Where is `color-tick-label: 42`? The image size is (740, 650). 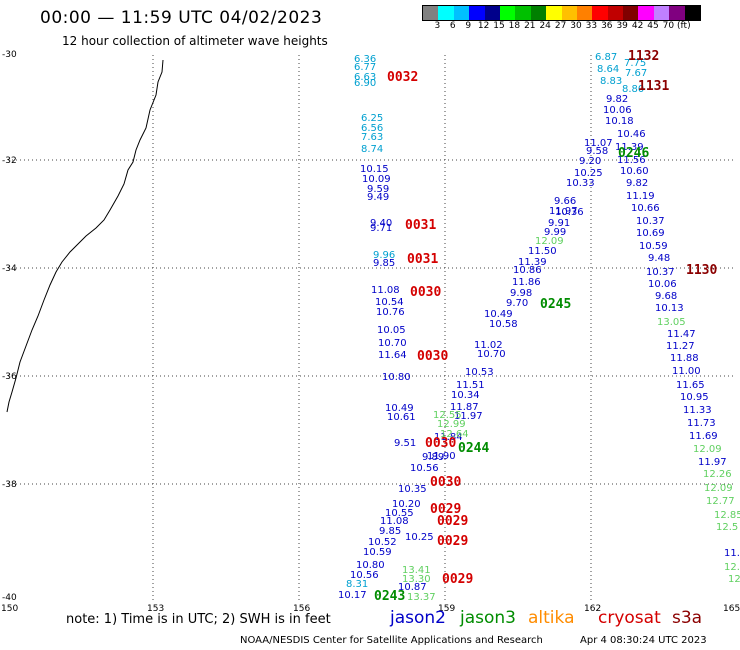
color-tick-label: 42 is located at coordinates (637, 26).